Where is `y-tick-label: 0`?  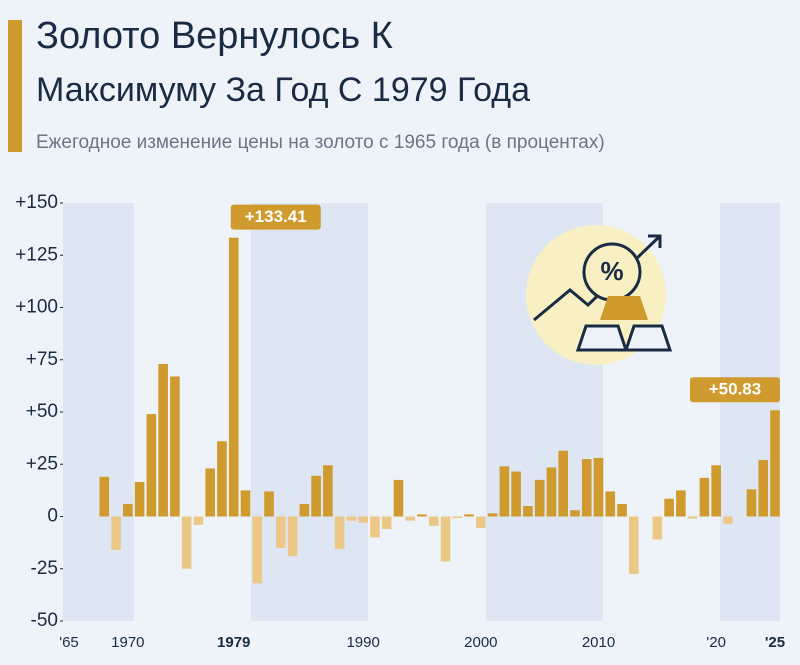 y-tick-label: 0 is located at coordinates (52, 516).